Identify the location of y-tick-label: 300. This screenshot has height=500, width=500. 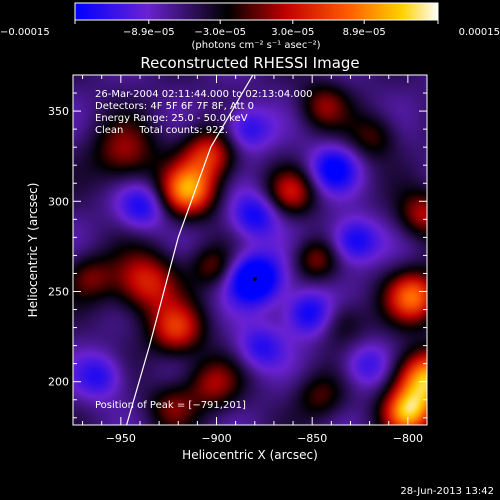
(58, 201).